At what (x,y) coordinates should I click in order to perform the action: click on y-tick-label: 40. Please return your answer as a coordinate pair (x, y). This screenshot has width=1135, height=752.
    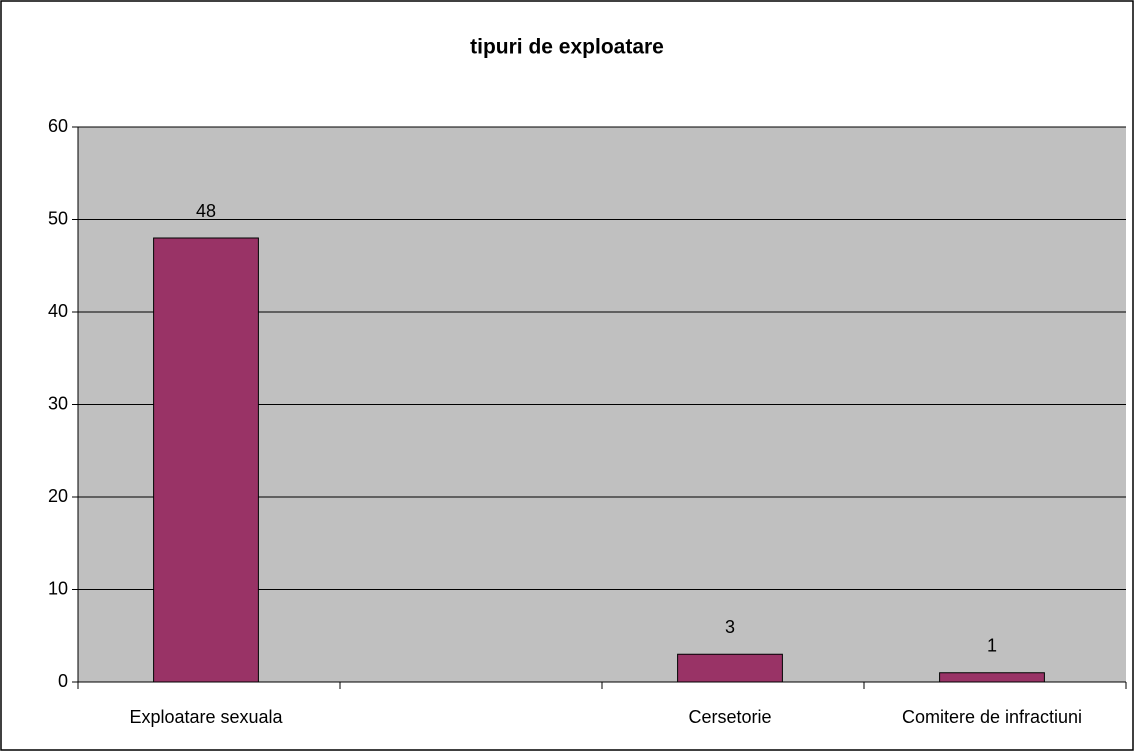
    Looking at the image, I should click on (58, 311).